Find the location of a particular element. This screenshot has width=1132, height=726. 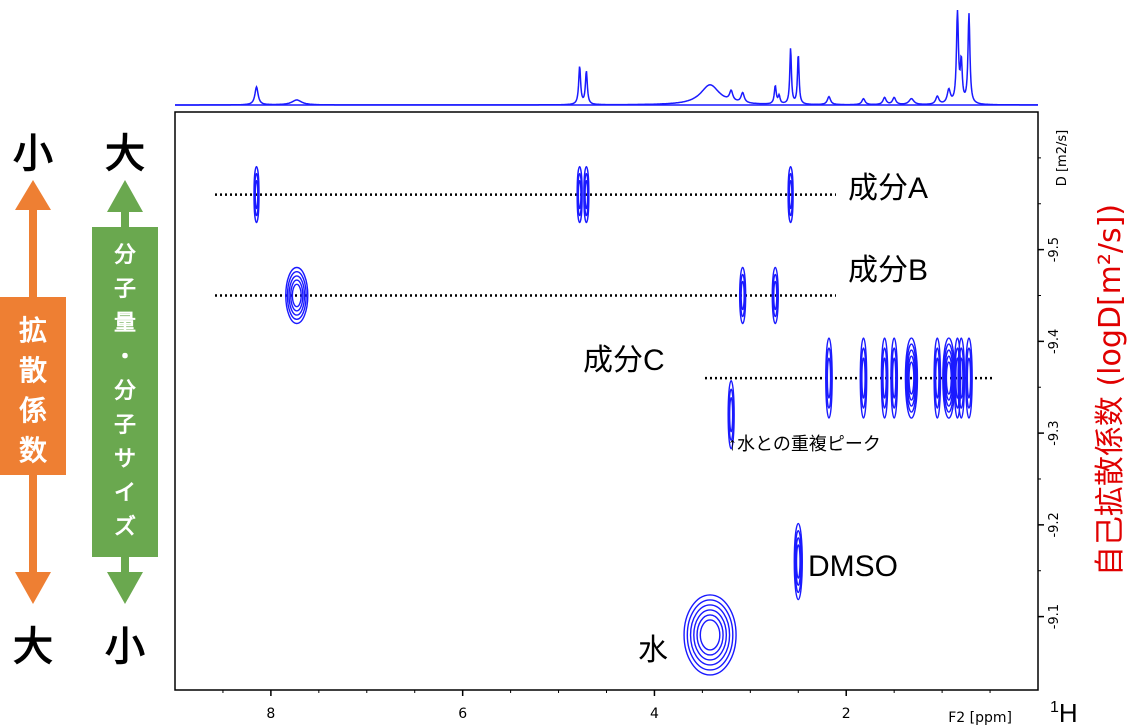

component-c-label: 成分C is located at coordinates (624, 360).